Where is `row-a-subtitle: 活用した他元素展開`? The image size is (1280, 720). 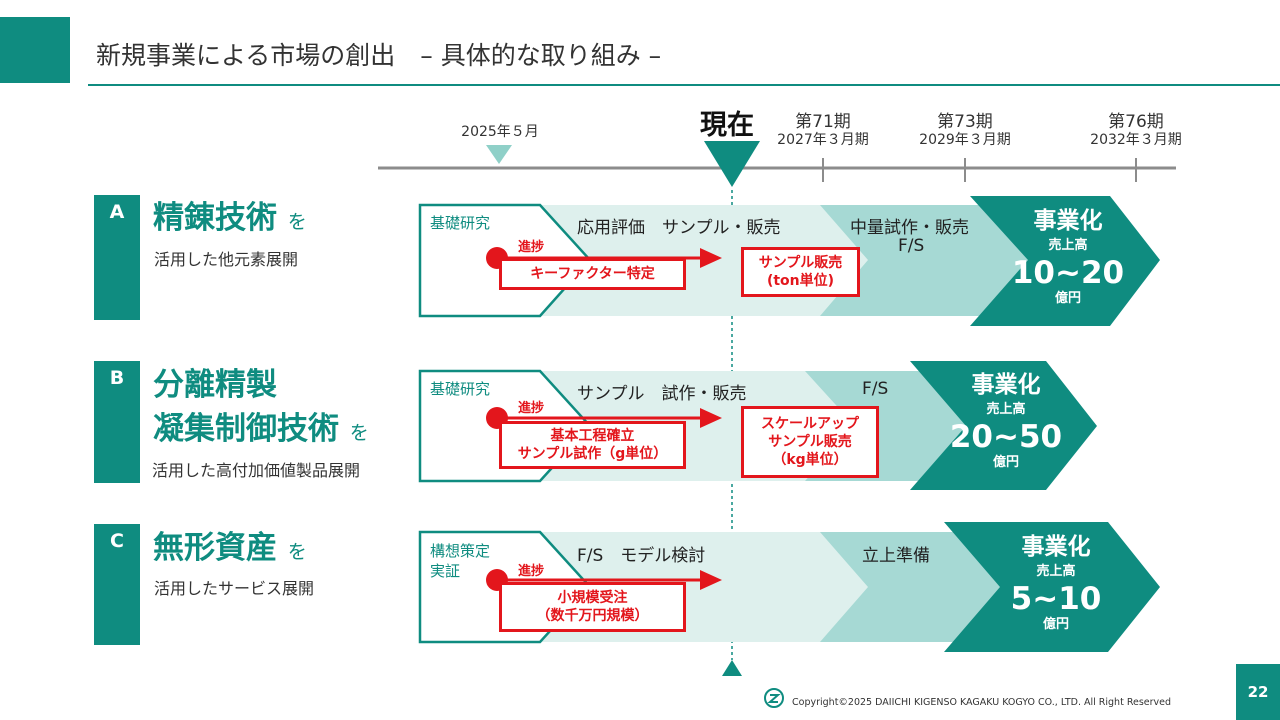
row-a-subtitle: 活用した他元素展開 is located at coordinates (226, 259).